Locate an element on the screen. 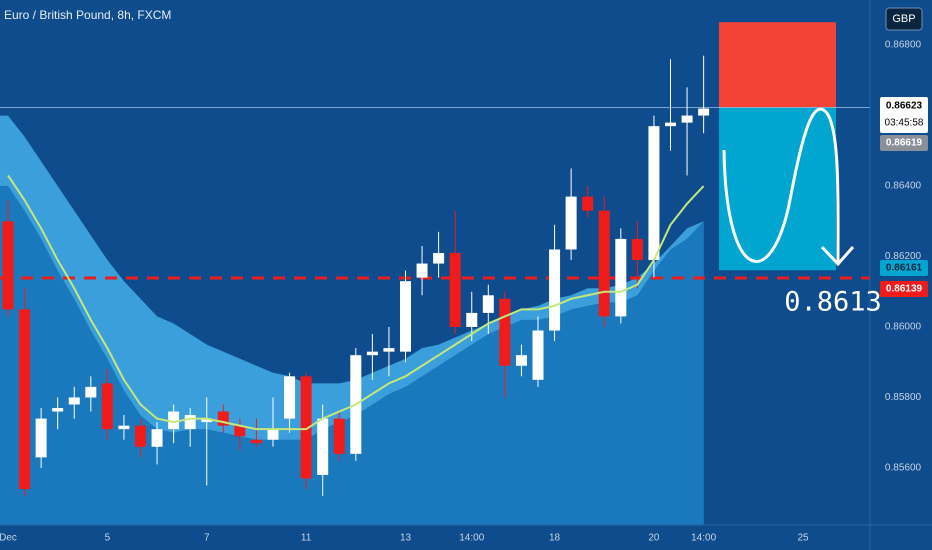 This screenshot has width=932, height=550. x-tick-label: 13 is located at coordinates (406, 538).